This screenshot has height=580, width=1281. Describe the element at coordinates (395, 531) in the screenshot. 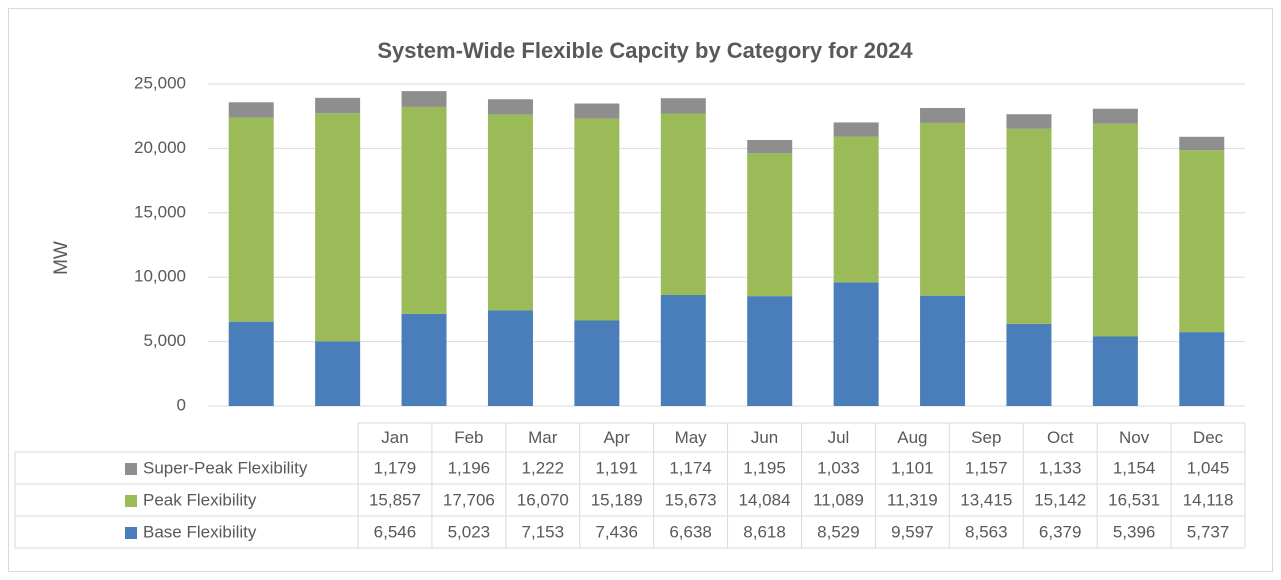

I see `data-label: 6,546` at that location.